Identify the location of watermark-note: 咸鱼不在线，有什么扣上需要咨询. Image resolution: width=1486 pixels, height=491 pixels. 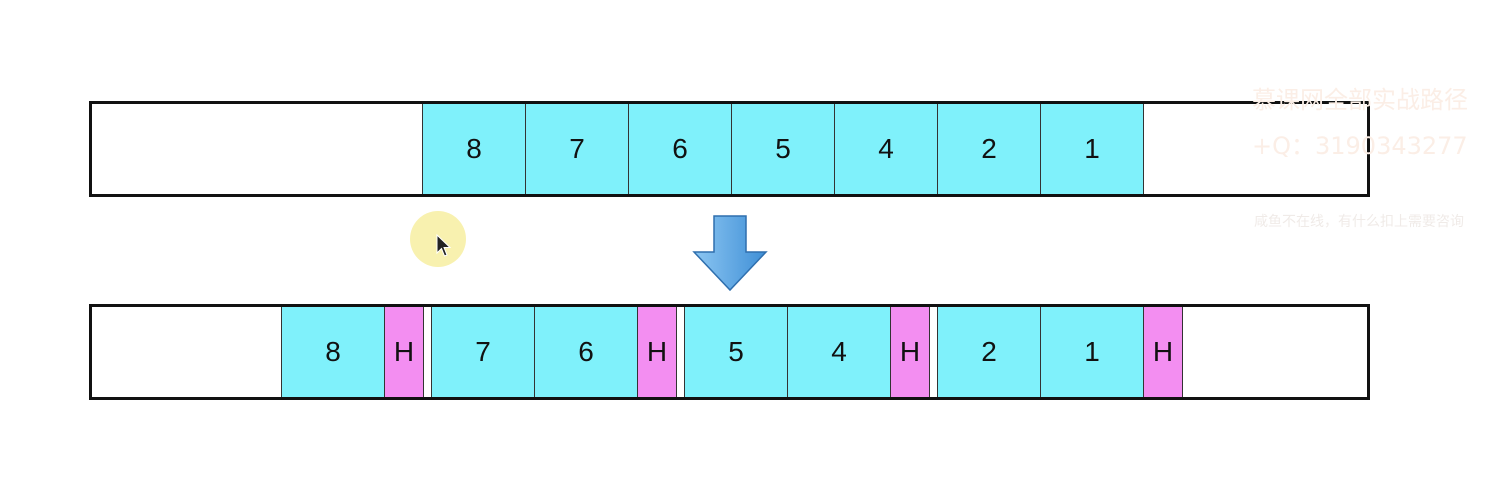
(1359, 222).